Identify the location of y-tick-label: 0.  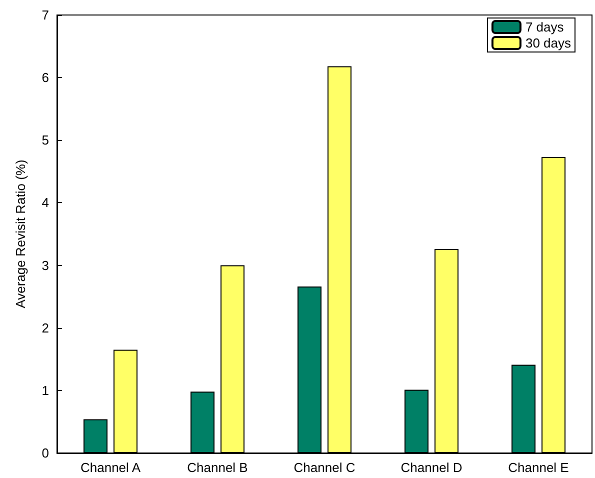
(45, 453).